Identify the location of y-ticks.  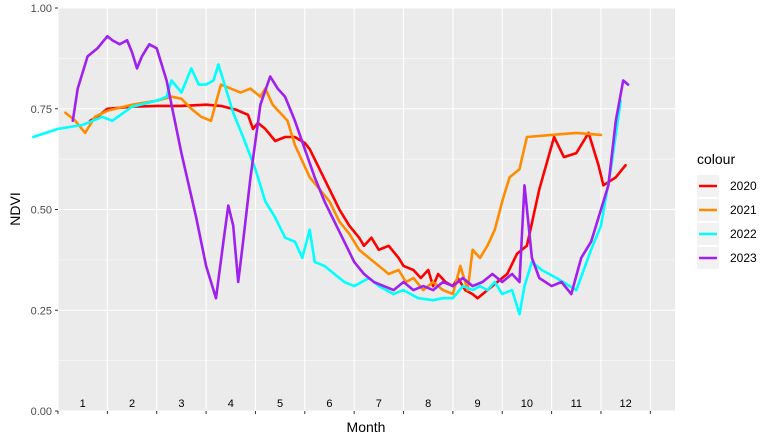
(56, 209).